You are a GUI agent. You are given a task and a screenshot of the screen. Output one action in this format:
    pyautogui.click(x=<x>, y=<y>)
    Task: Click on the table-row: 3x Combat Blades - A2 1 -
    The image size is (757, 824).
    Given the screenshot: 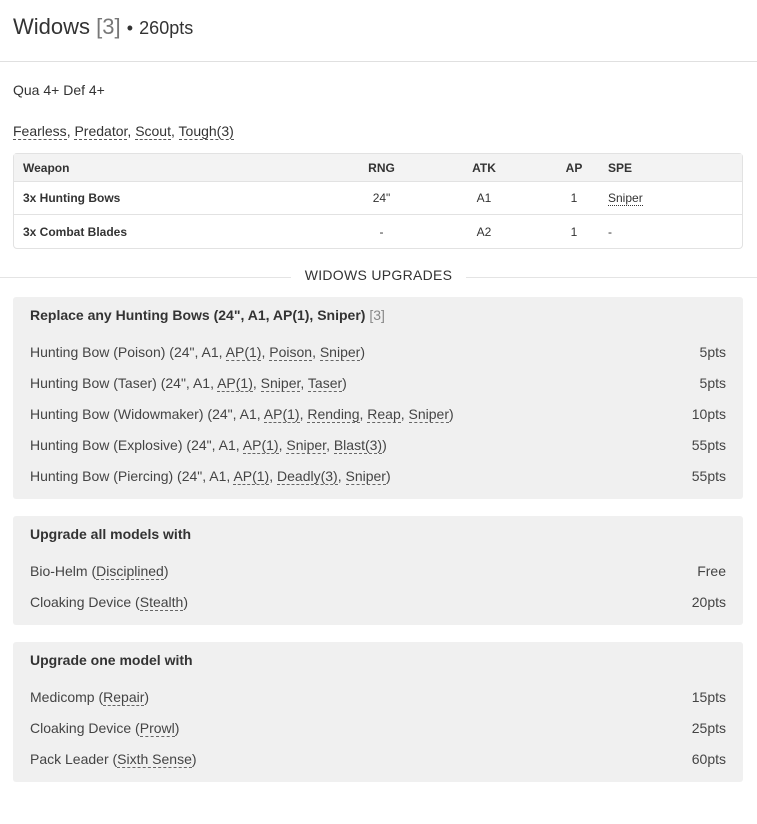 What is the action you would take?
    pyautogui.click(x=378, y=231)
    